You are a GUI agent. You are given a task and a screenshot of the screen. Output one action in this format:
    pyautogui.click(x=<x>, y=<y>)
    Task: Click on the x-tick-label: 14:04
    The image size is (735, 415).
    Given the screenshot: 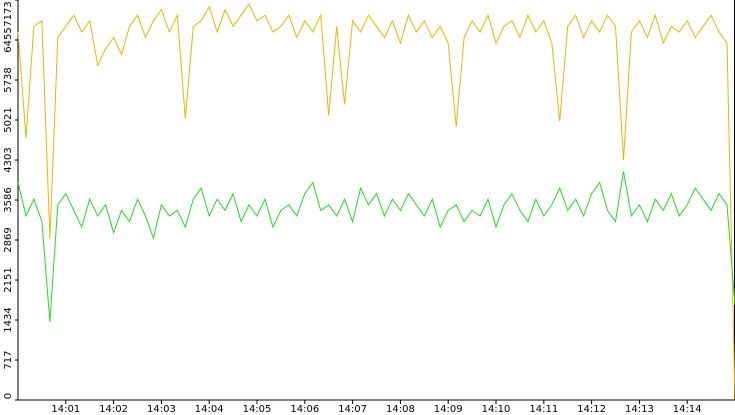 What is the action you would take?
    pyautogui.click(x=209, y=409)
    